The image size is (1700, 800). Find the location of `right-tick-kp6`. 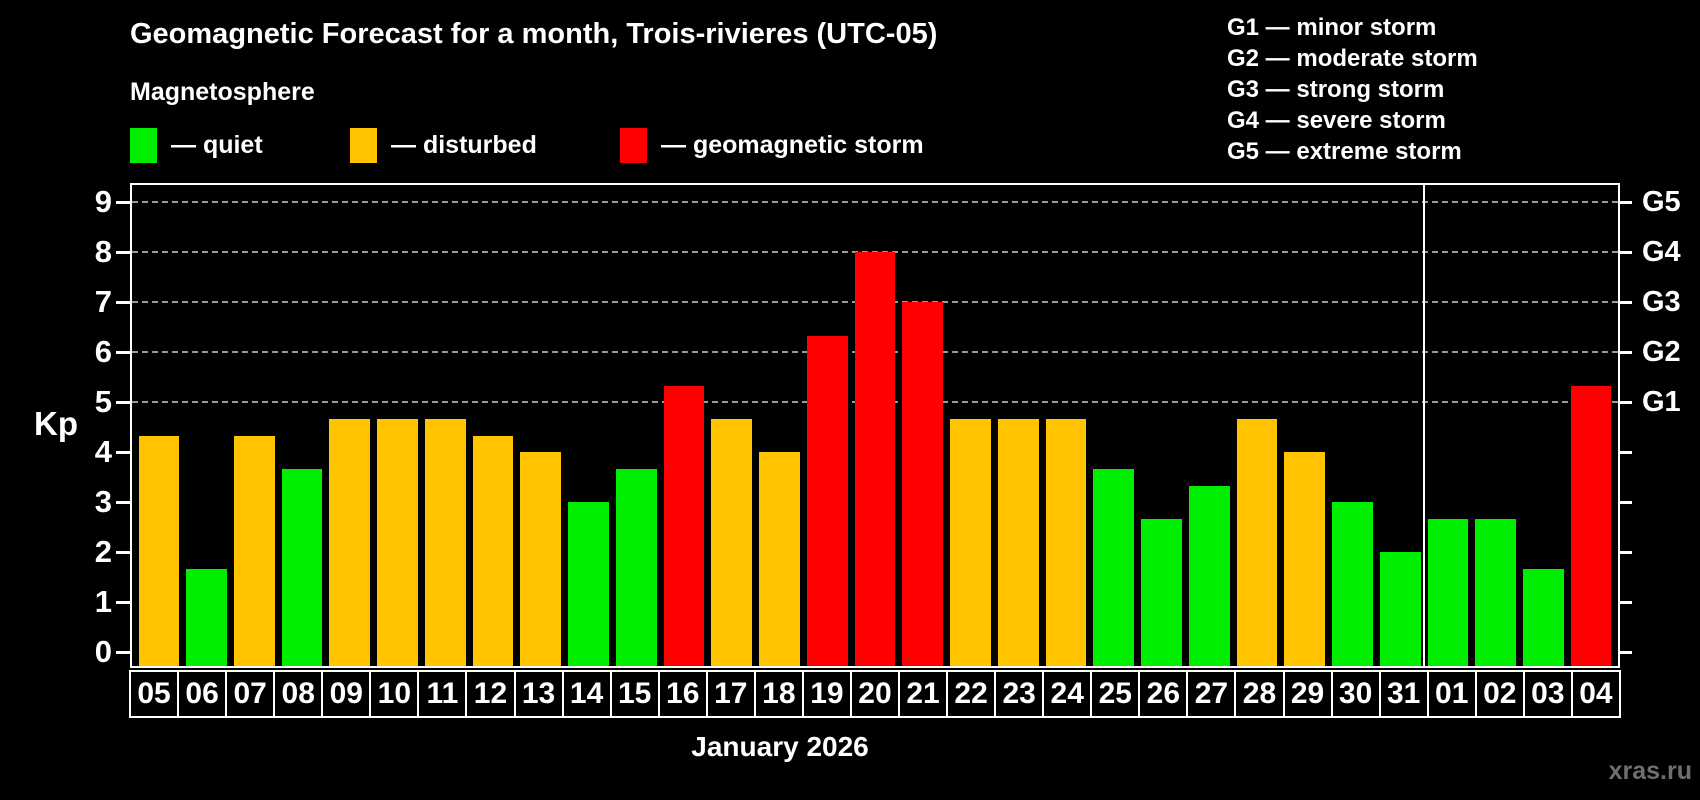

right-tick-kp6 is located at coordinates (1625, 352).